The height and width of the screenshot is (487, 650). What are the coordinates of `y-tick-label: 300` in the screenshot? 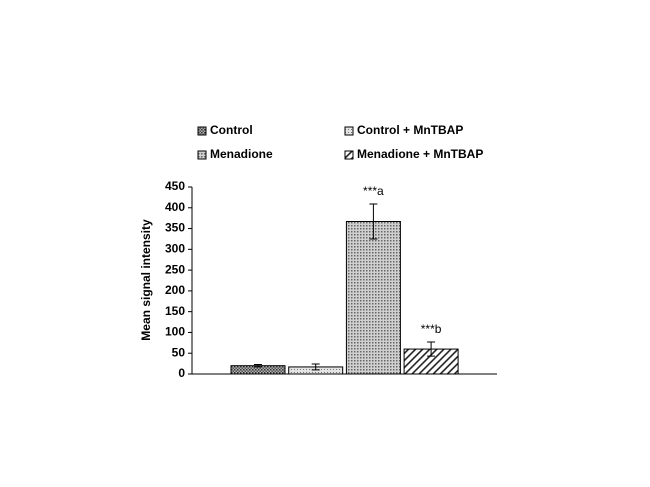 It's located at (175, 249).